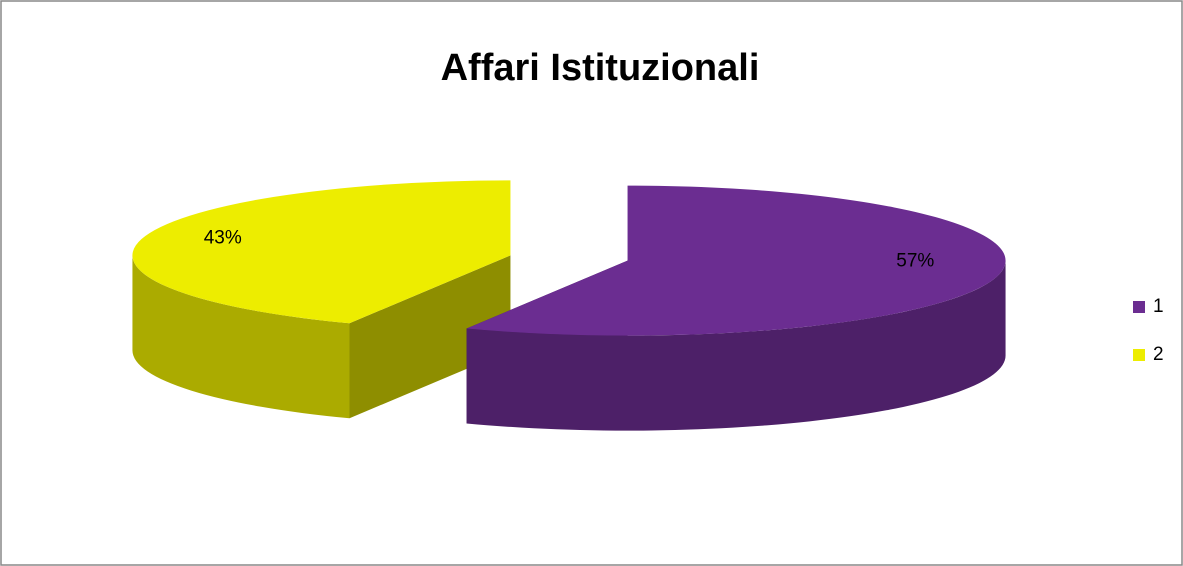 Image resolution: width=1183 pixels, height=566 pixels. Describe the element at coordinates (1158, 354) in the screenshot. I see `legend-label: 2` at that location.